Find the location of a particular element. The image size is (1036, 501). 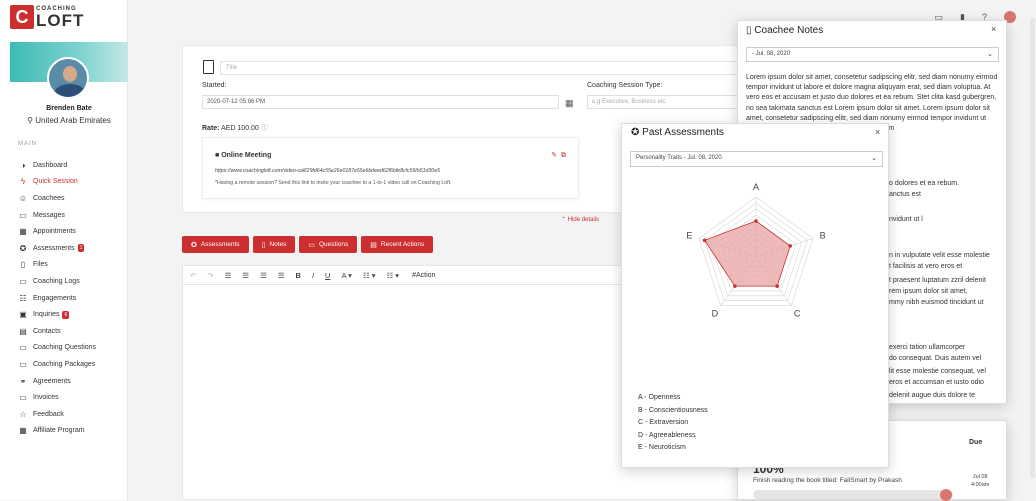

started-label: Started: is located at coordinates (214, 85).